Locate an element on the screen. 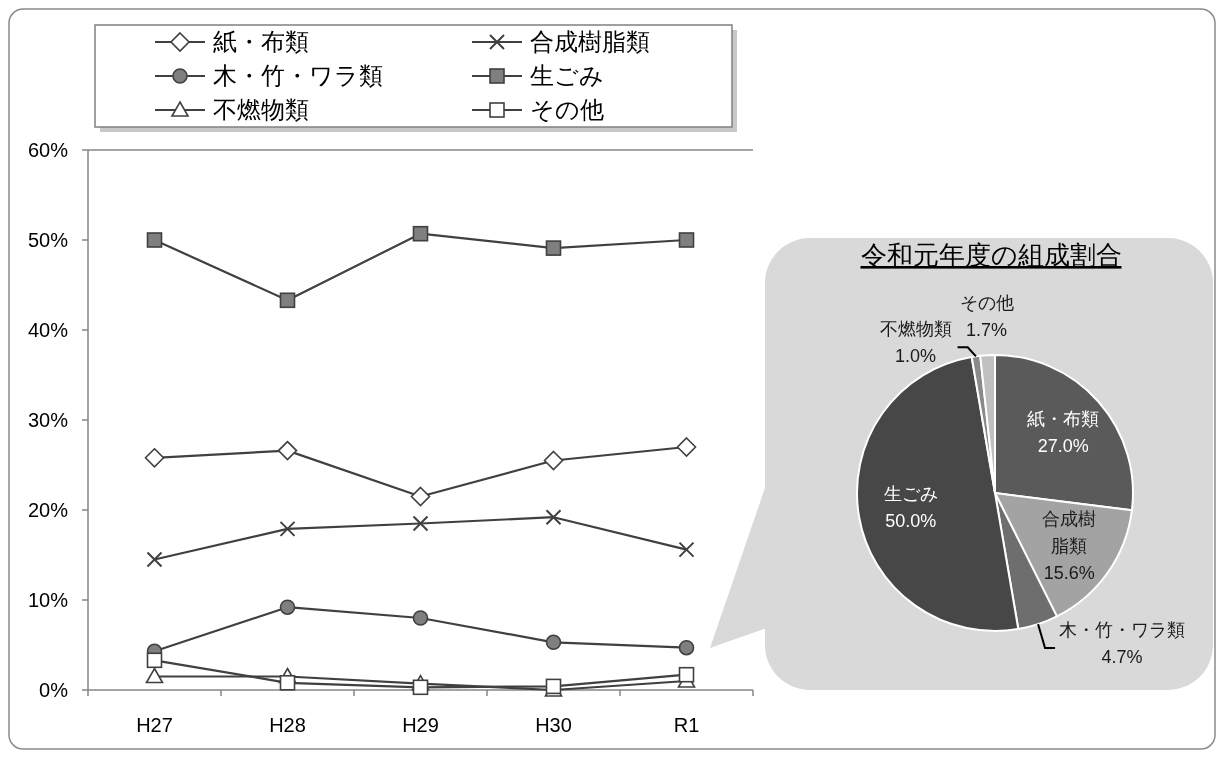  slice-label: 木・竹・ワラ類 is located at coordinates (1122, 629).